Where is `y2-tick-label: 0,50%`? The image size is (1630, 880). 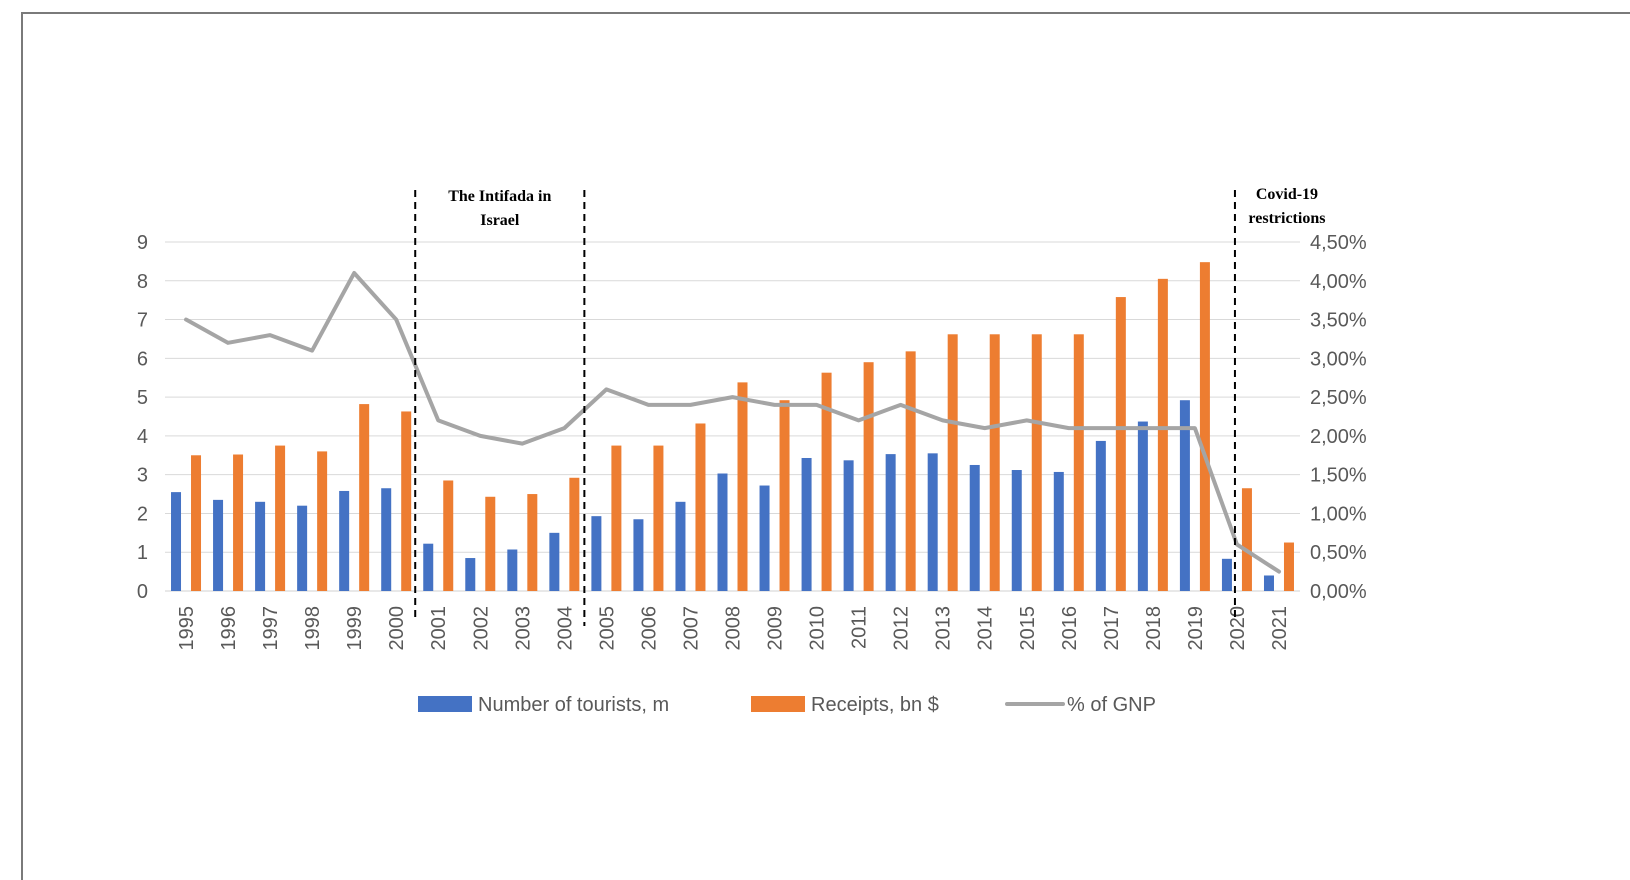 y2-tick-label: 0,50% is located at coordinates (1338, 553).